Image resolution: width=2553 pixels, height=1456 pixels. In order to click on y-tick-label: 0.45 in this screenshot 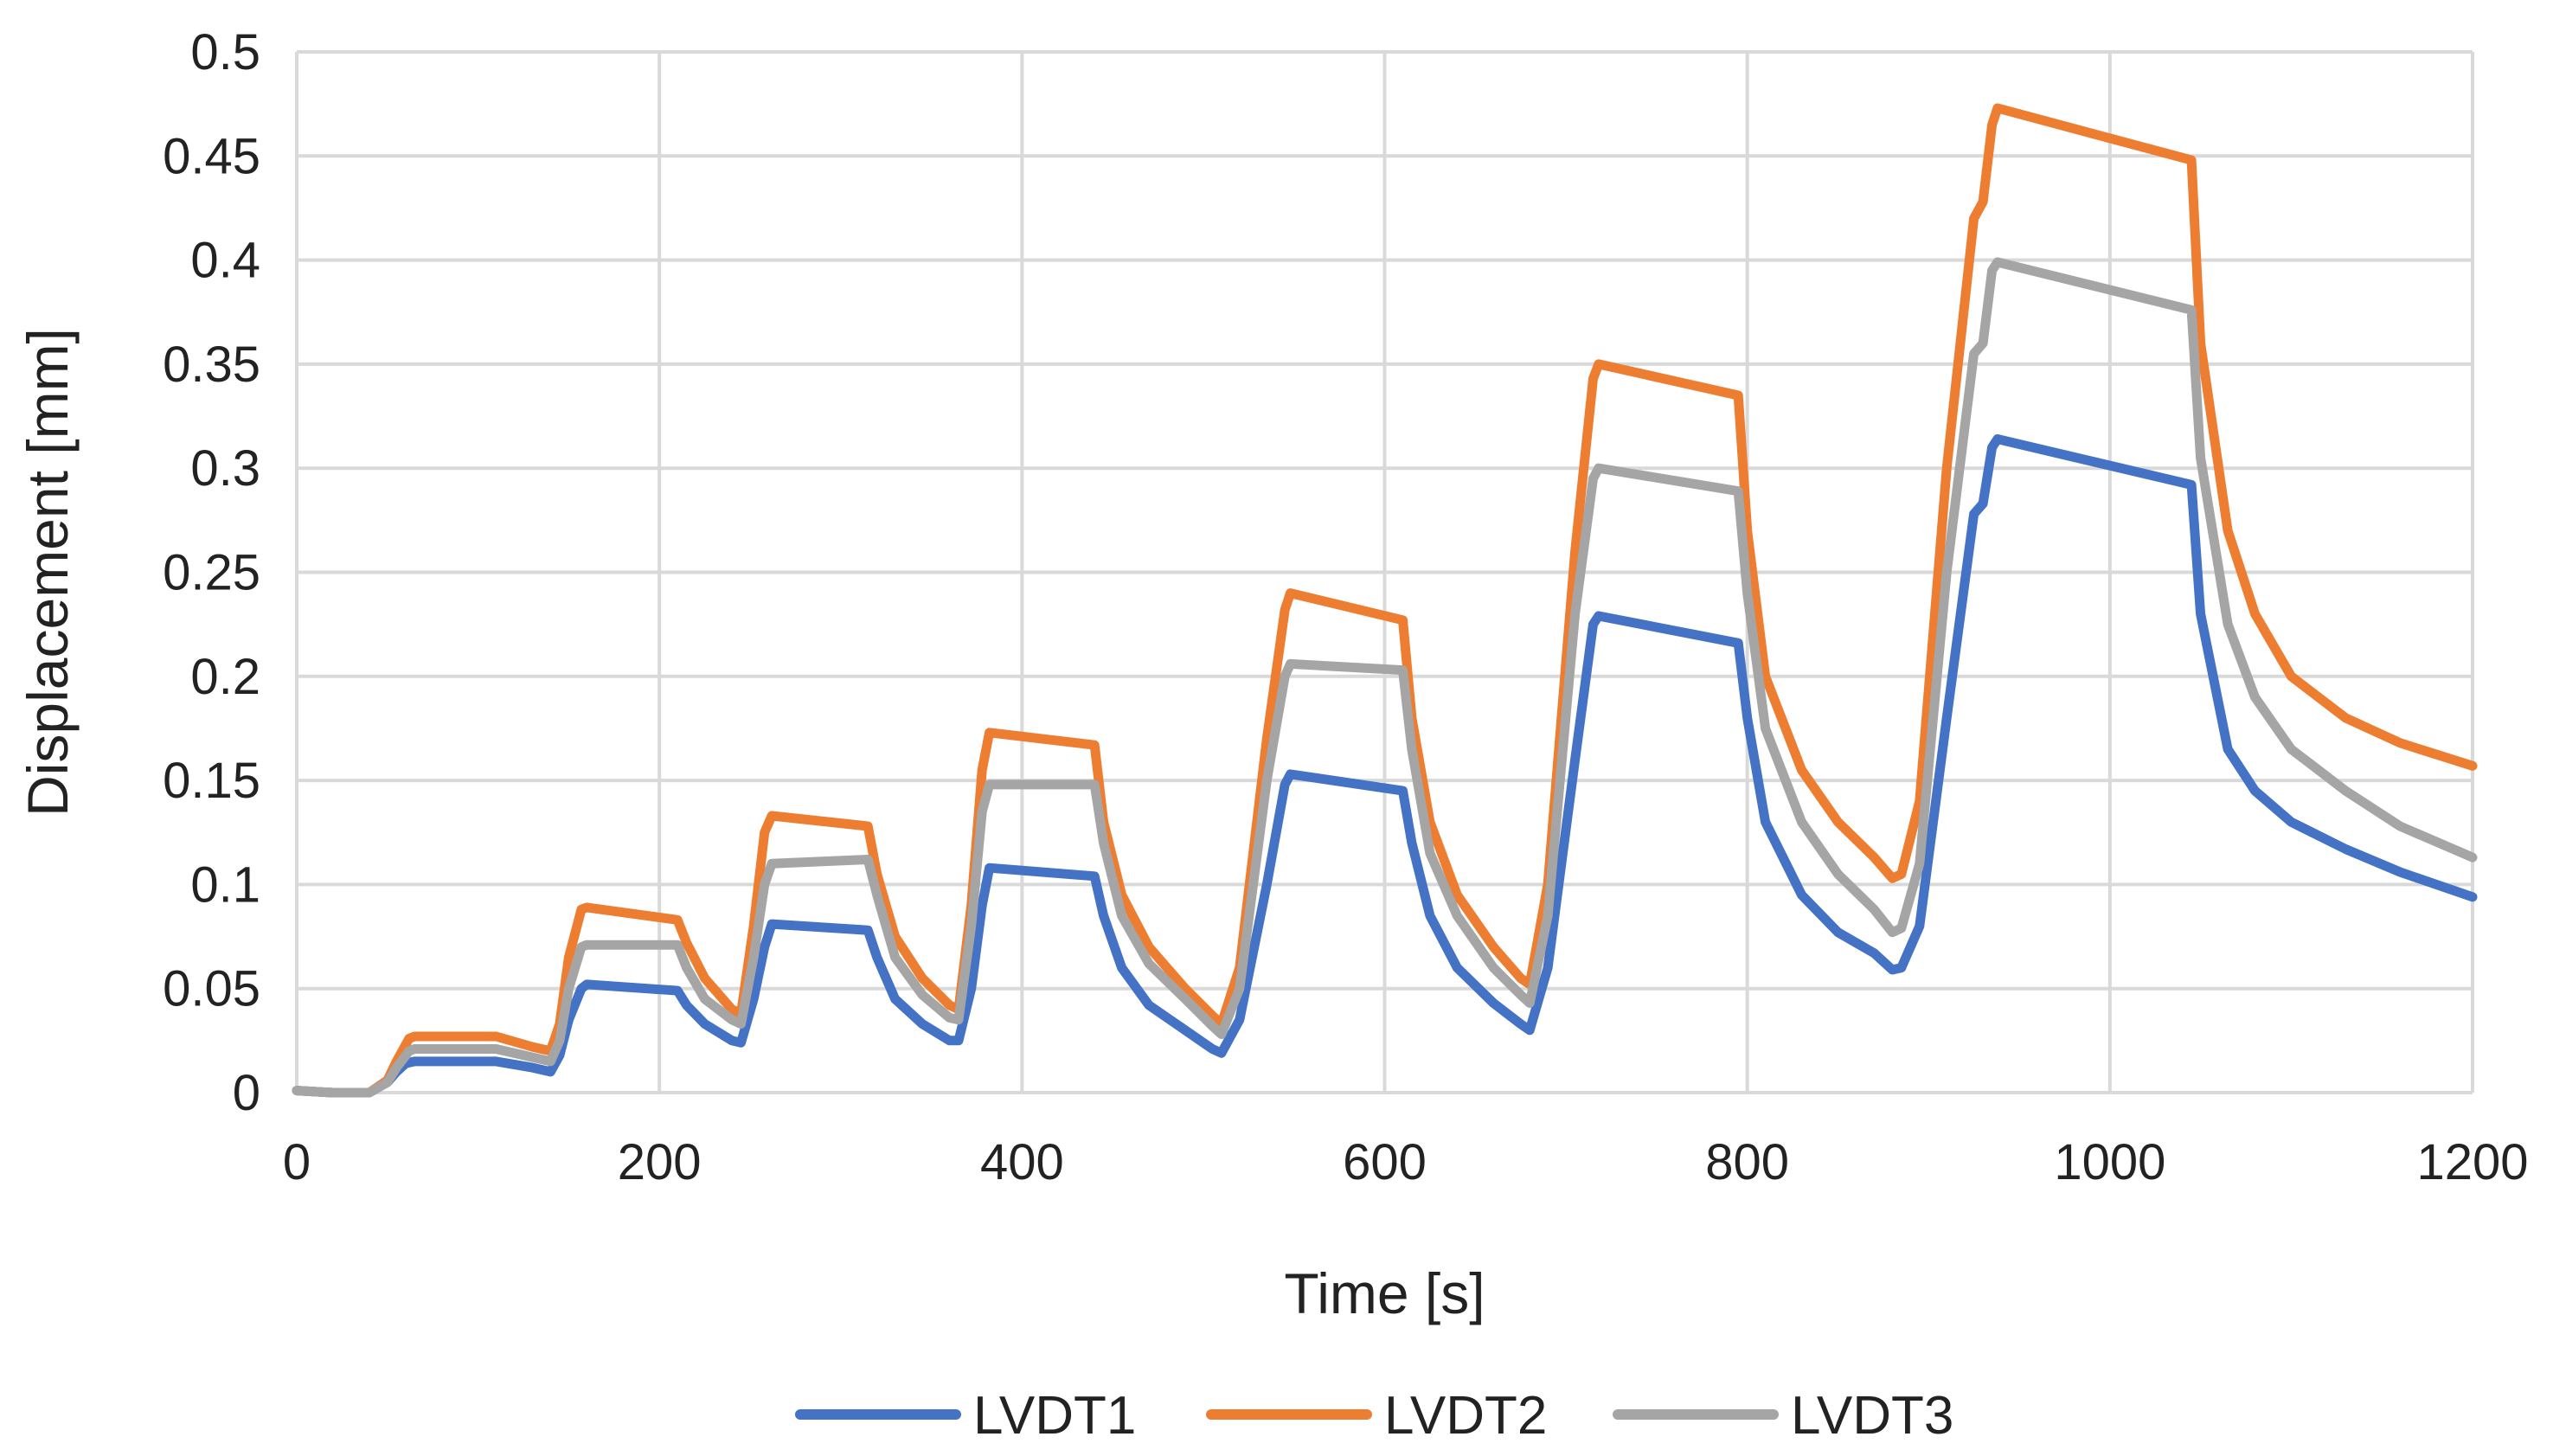, I will do `click(212, 156)`.